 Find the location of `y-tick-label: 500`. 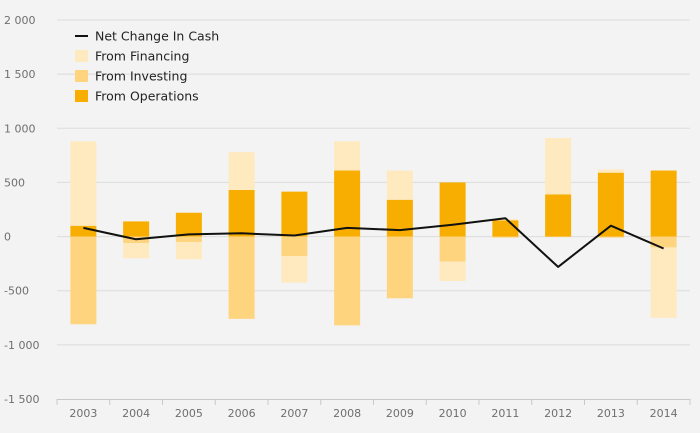

y-tick-label: 500 is located at coordinates (14, 182).